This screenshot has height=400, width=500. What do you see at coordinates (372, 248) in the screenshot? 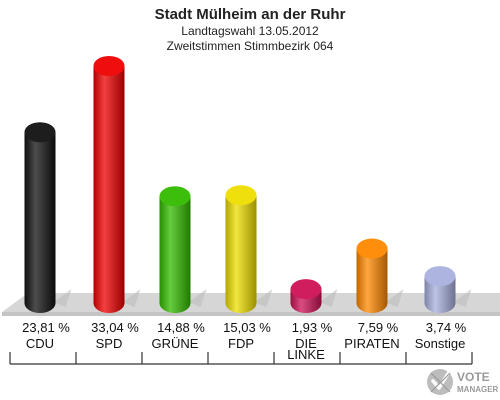
I see `bar-top-piraten` at bounding box center [372, 248].